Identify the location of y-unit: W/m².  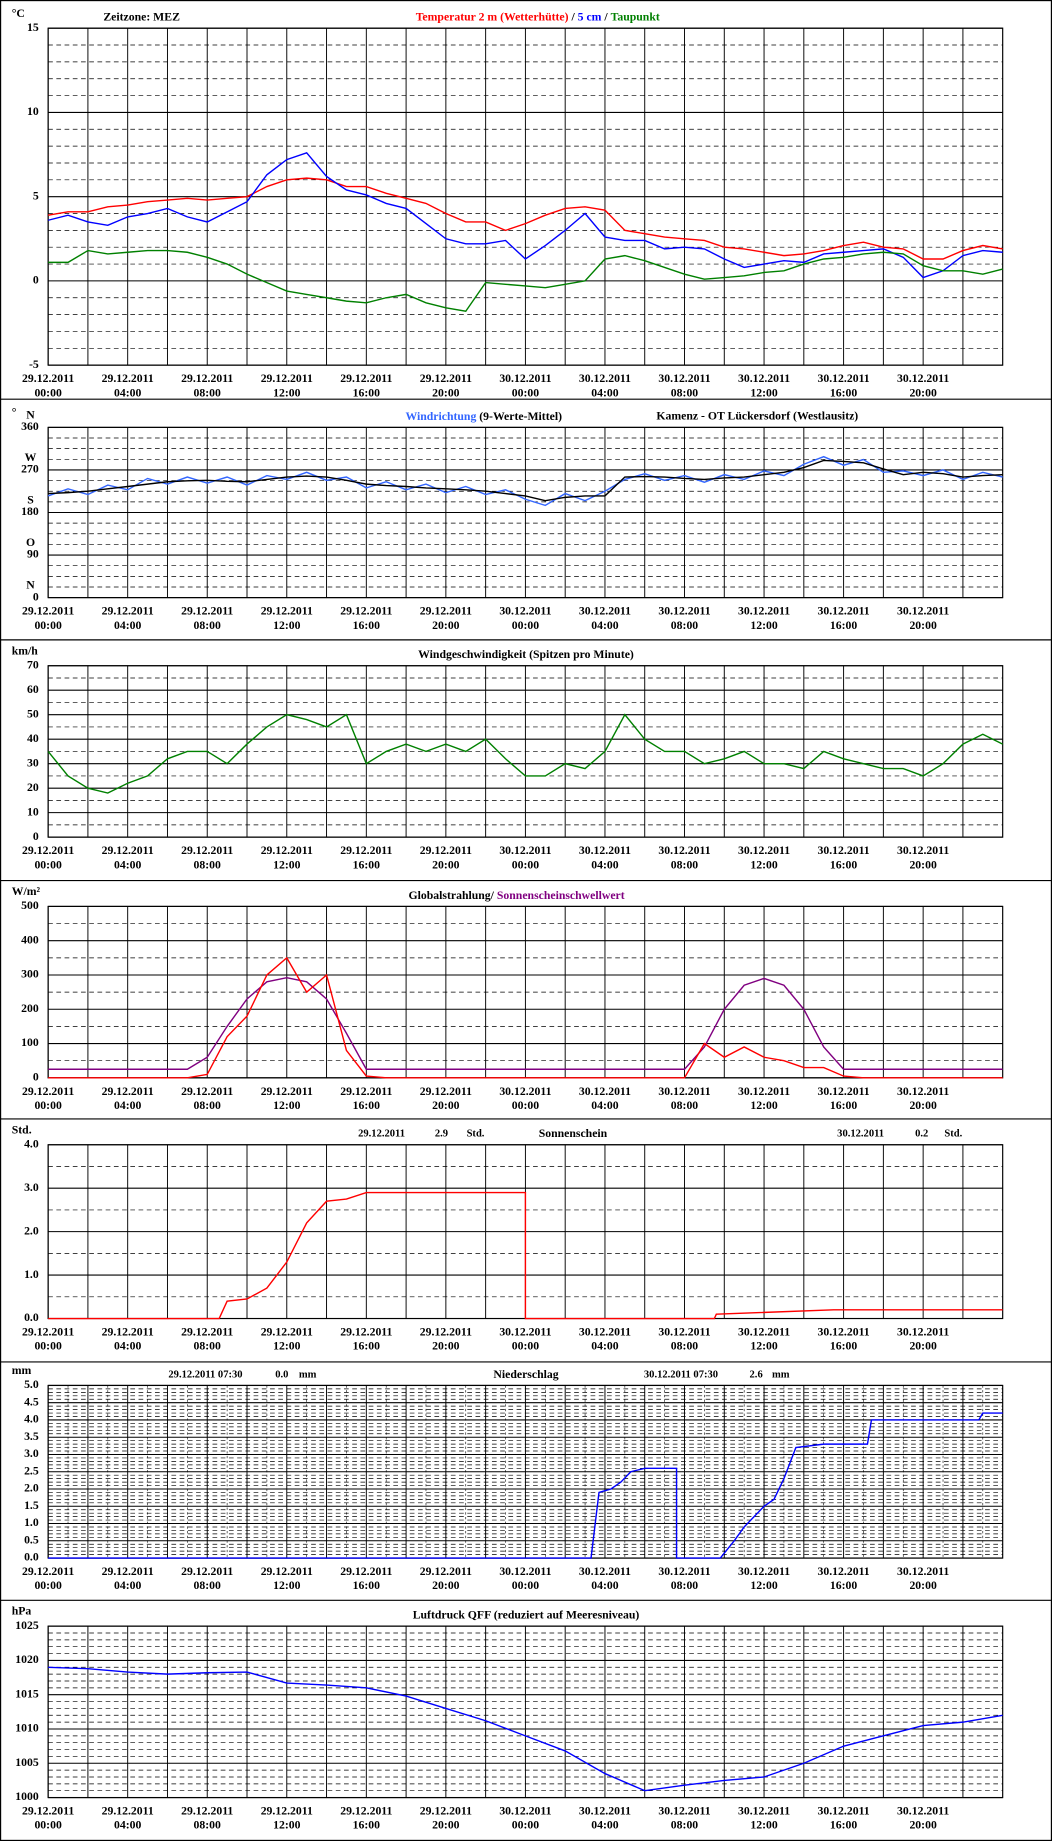
(26, 891).